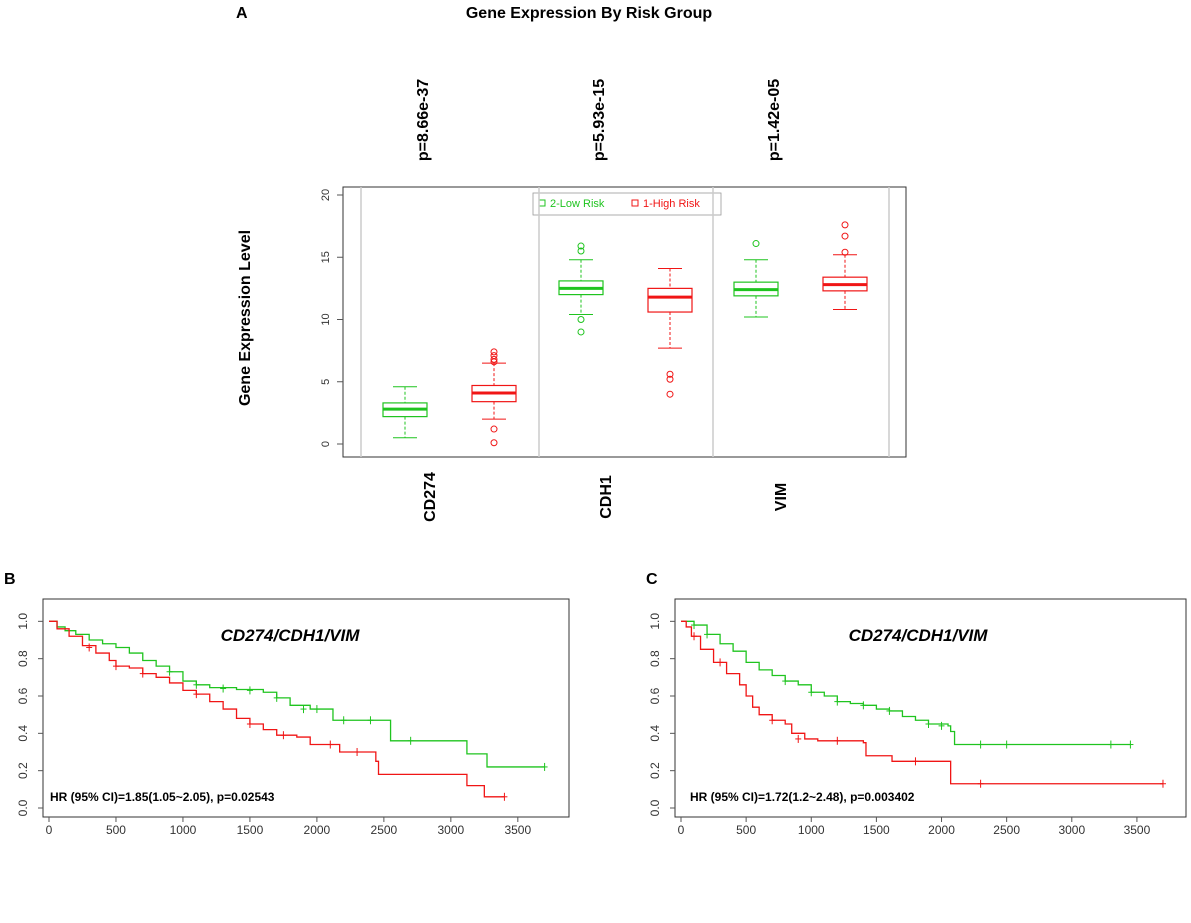  Describe the element at coordinates (671, 204) in the screenshot. I see `legend-high-label: 1-High Risk` at that location.